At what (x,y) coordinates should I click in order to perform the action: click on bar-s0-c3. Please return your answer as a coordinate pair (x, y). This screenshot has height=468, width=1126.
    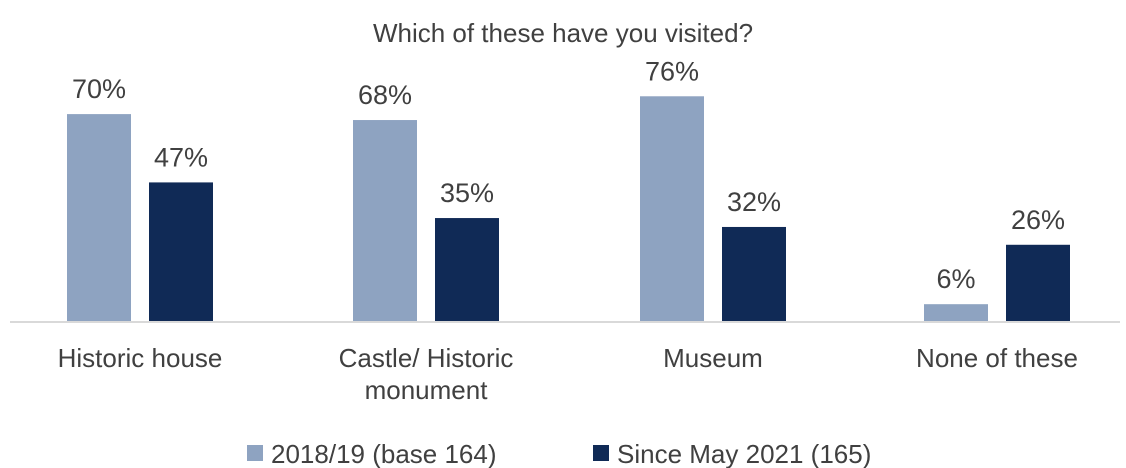
    Looking at the image, I should click on (956, 313).